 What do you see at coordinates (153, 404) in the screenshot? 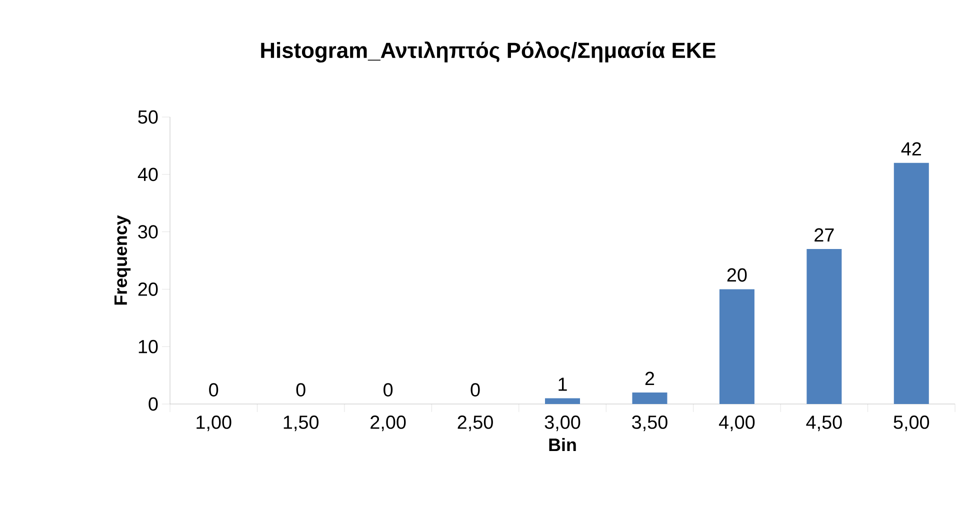
I see `y-tick-label: 0` at bounding box center [153, 404].